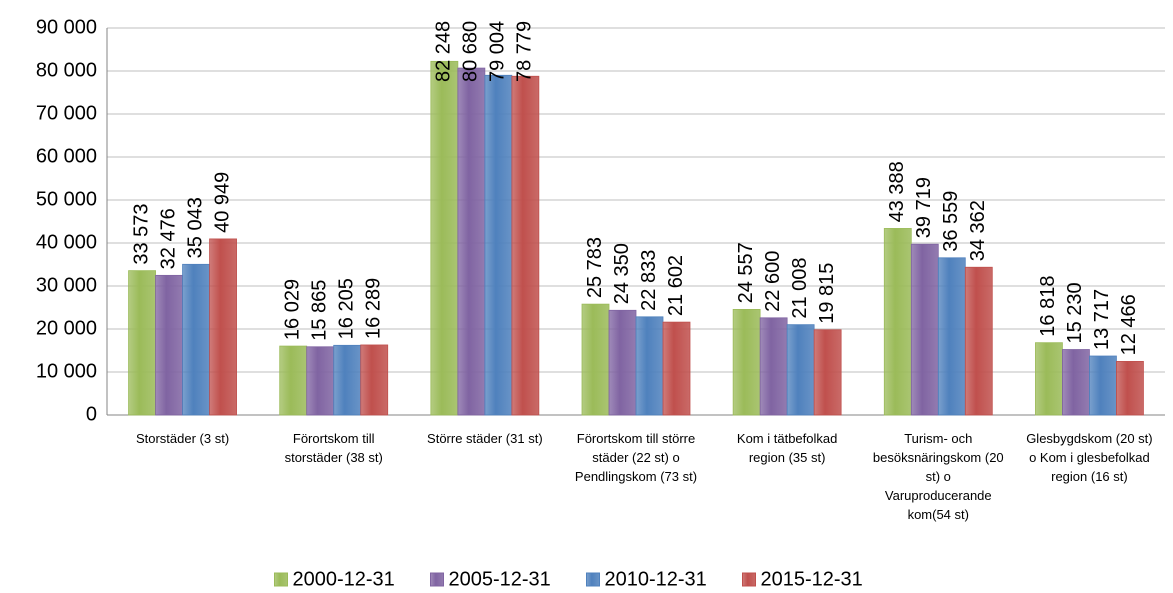 The image size is (1173, 593). Describe the element at coordinates (812, 579) in the screenshot. I see `legend-label: 2015-12-31` at that location.